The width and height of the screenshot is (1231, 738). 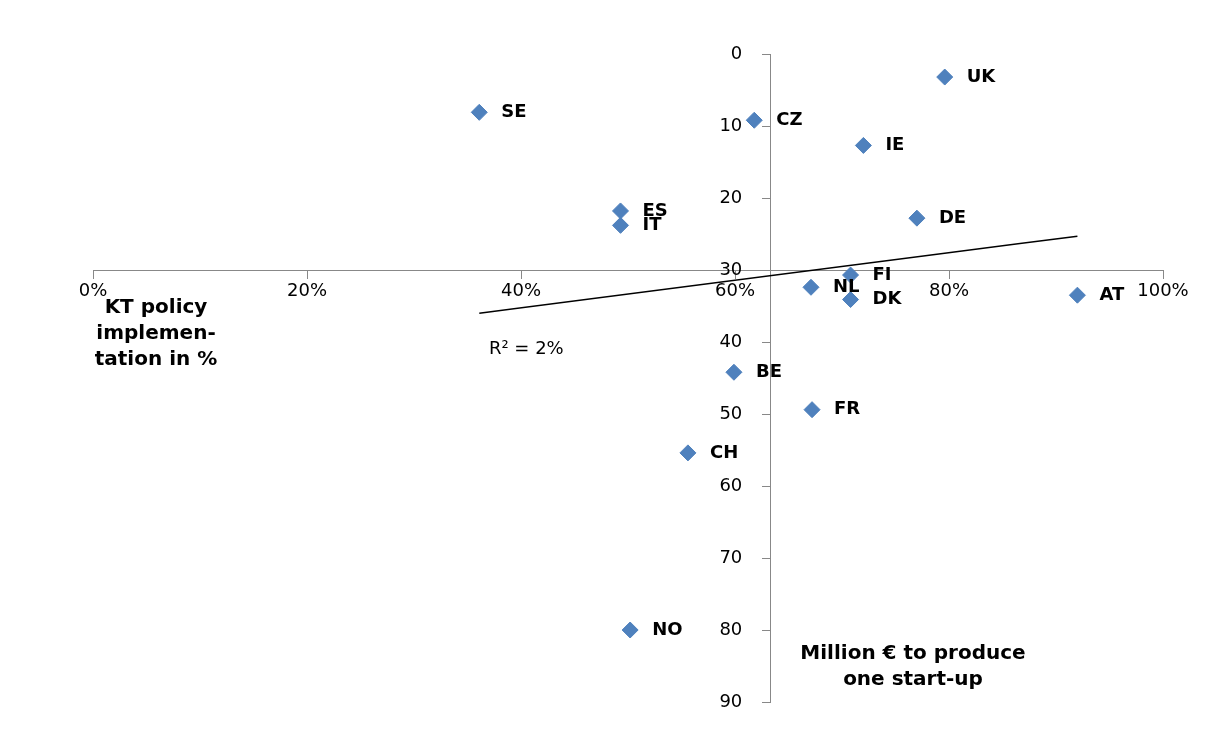 What do you see at coordinates (1112, 293) in the screenshot?
I see `data-label: AT` at bounding box center [1112, 293].